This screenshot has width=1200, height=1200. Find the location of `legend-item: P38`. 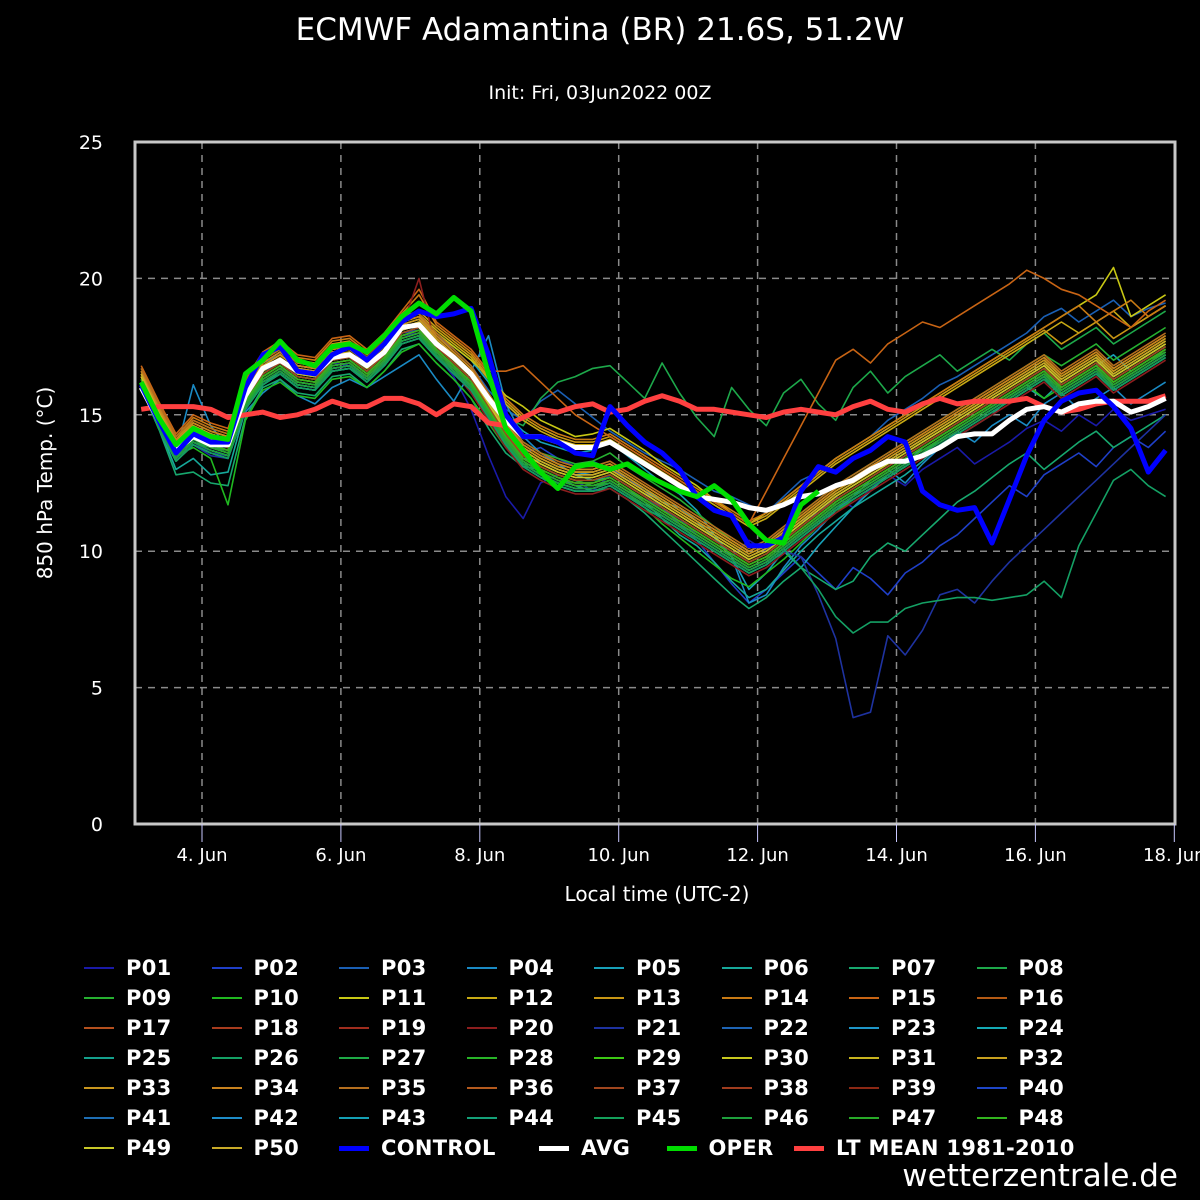

legend-item: P38 is located at coordinates (785, 1088).